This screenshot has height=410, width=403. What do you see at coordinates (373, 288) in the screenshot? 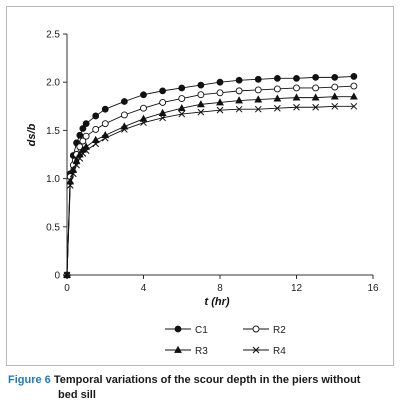
I see `x-tick-label: 16` at bounding box center [373, 288].